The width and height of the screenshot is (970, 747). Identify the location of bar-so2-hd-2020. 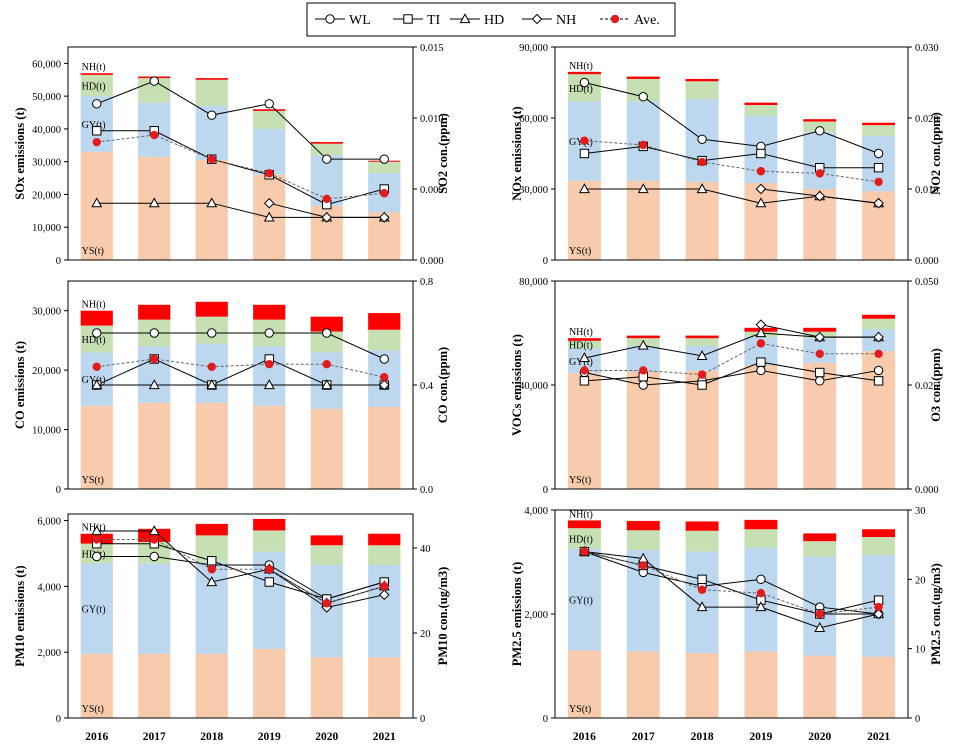
(326, 149).